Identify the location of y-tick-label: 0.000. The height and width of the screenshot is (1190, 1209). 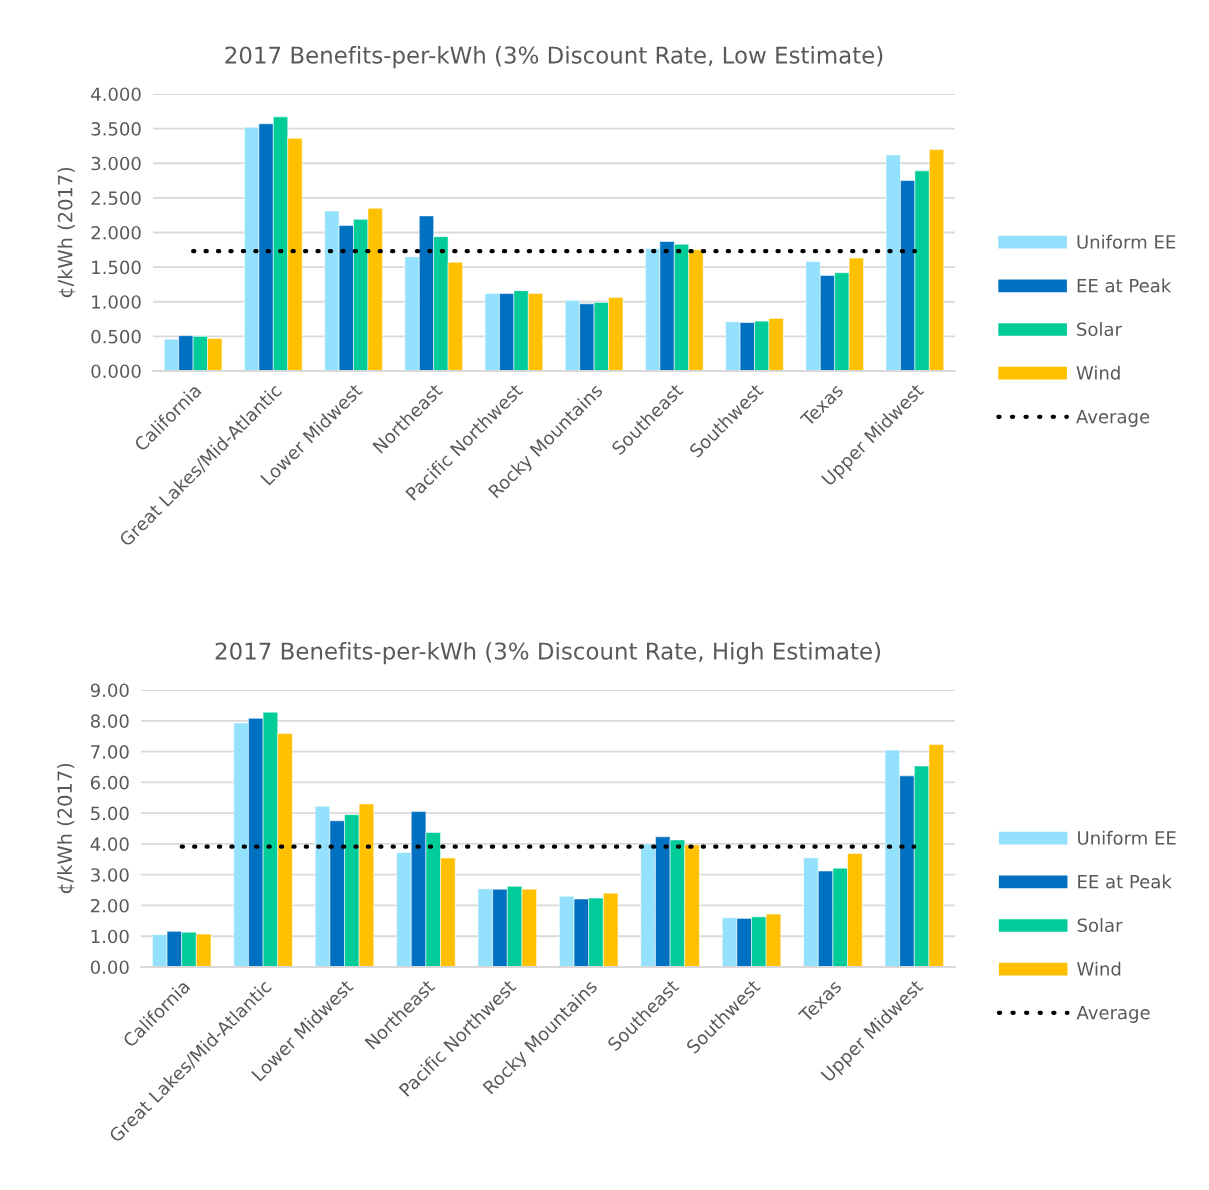
(116, 371).